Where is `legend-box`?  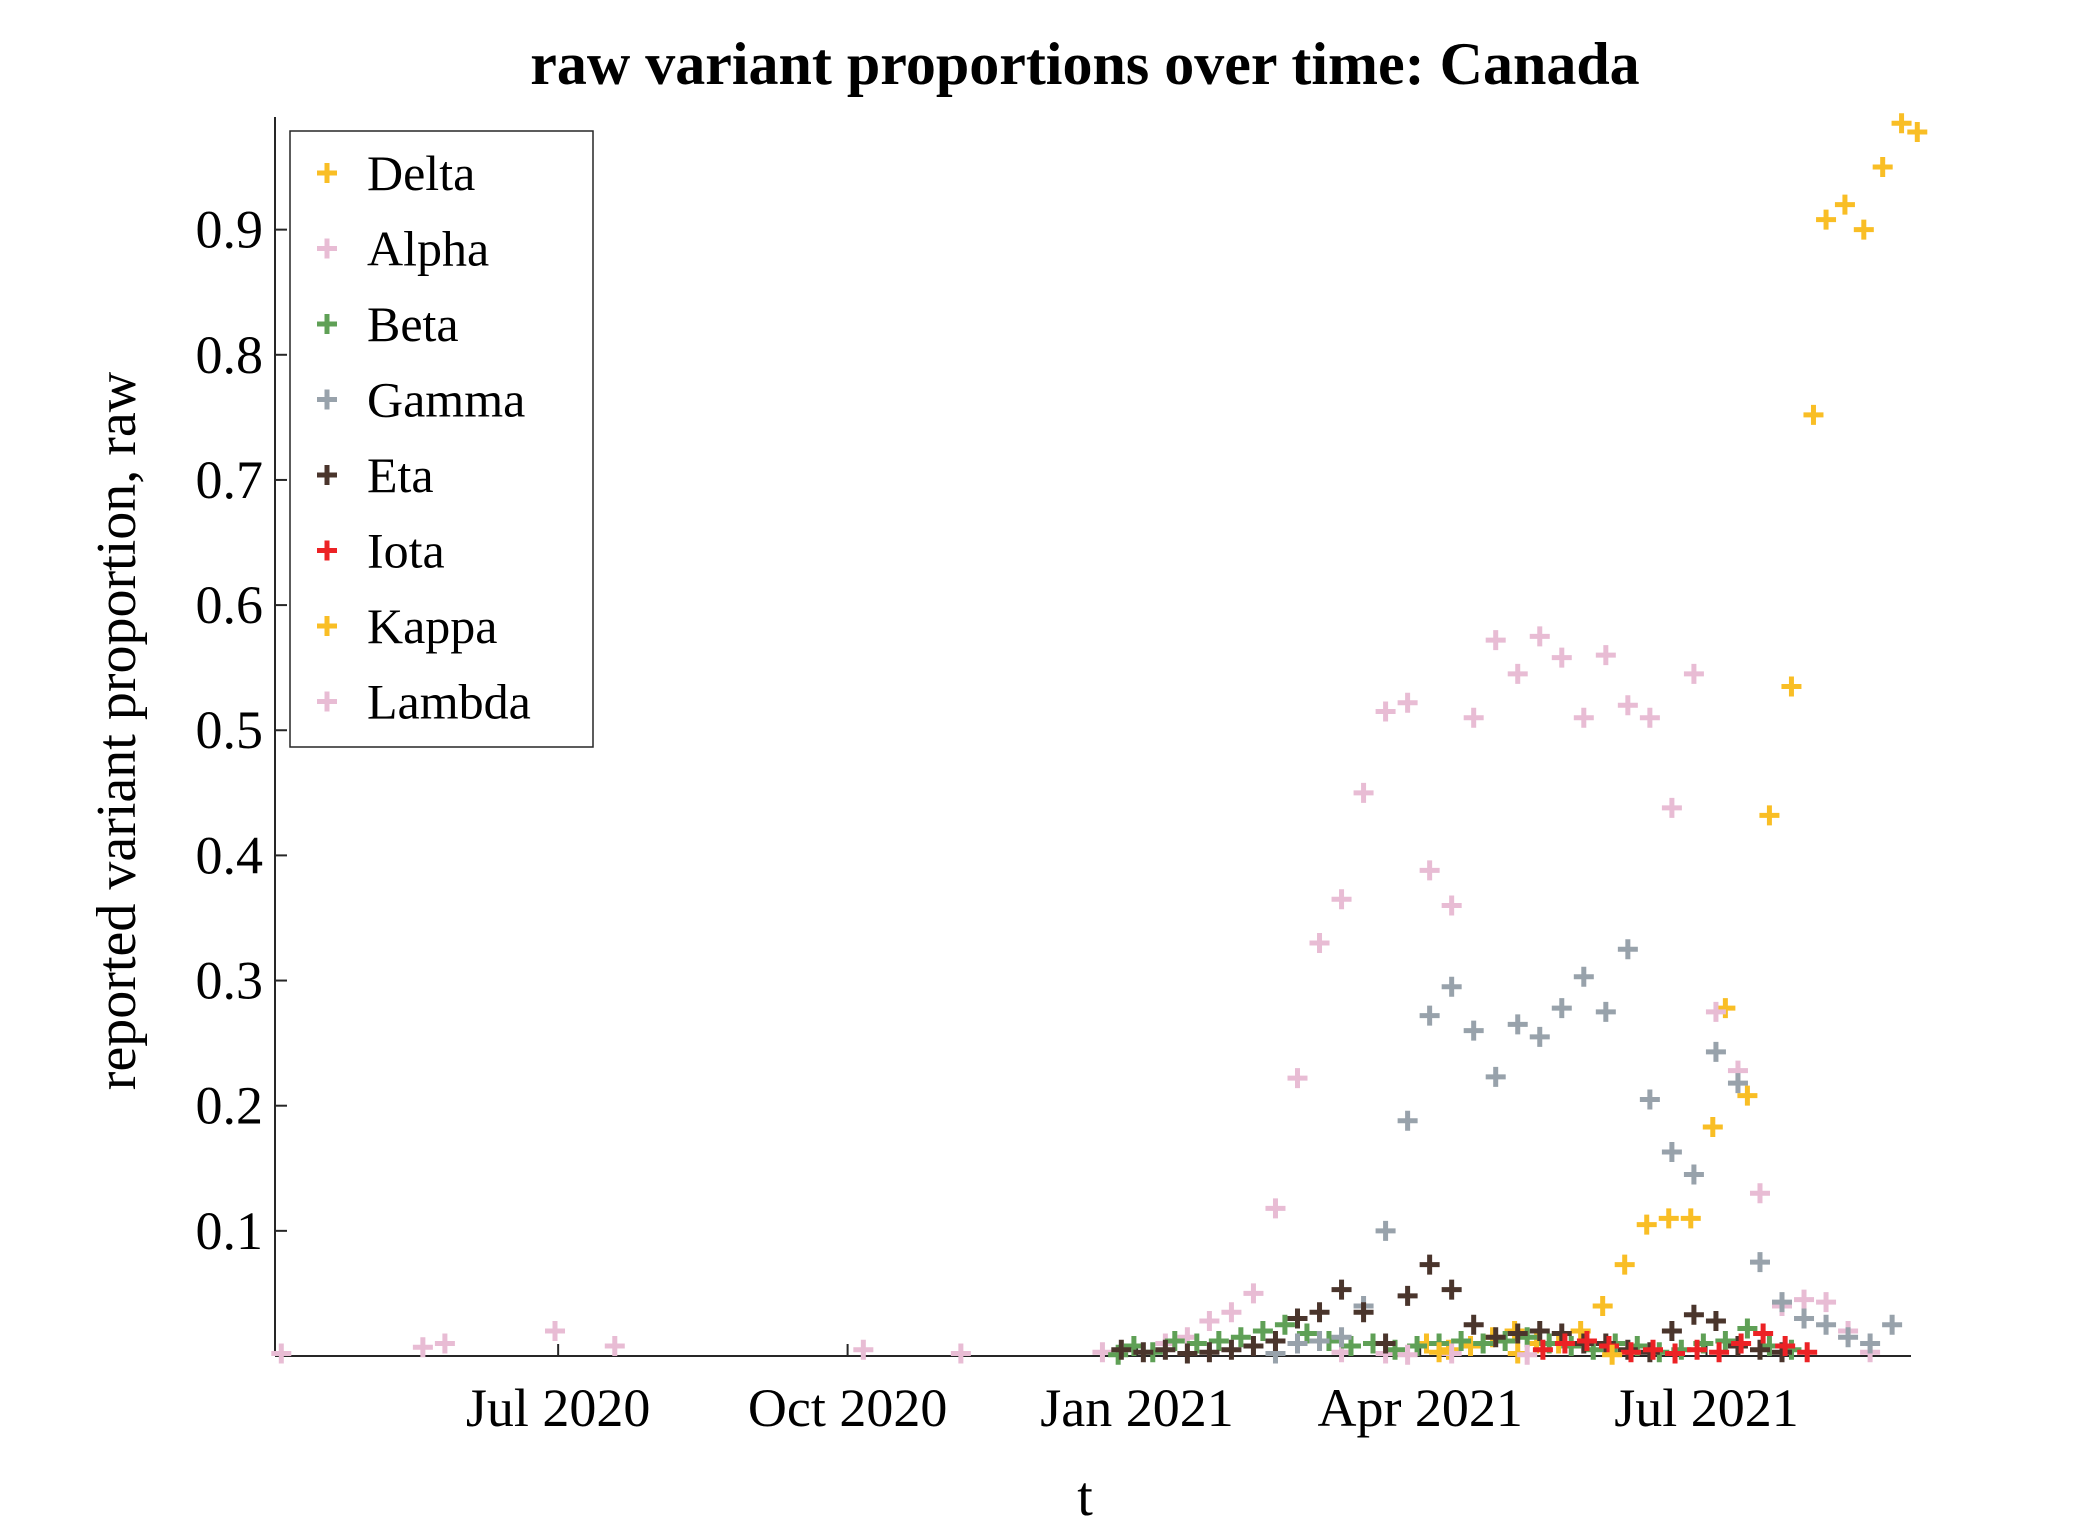
legend-box is located at coordinates (441, 439).